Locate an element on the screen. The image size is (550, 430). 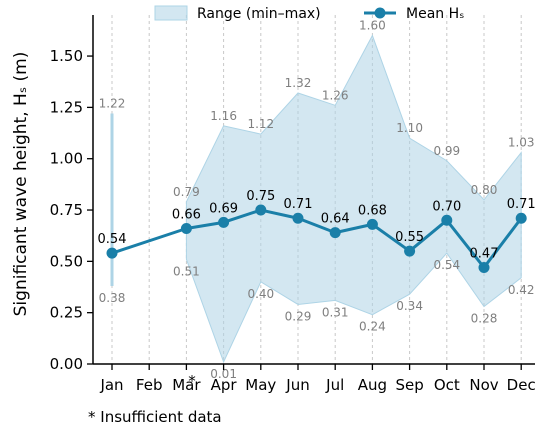
y-tick-label: 1.50 is located at coordinates (66, 56).